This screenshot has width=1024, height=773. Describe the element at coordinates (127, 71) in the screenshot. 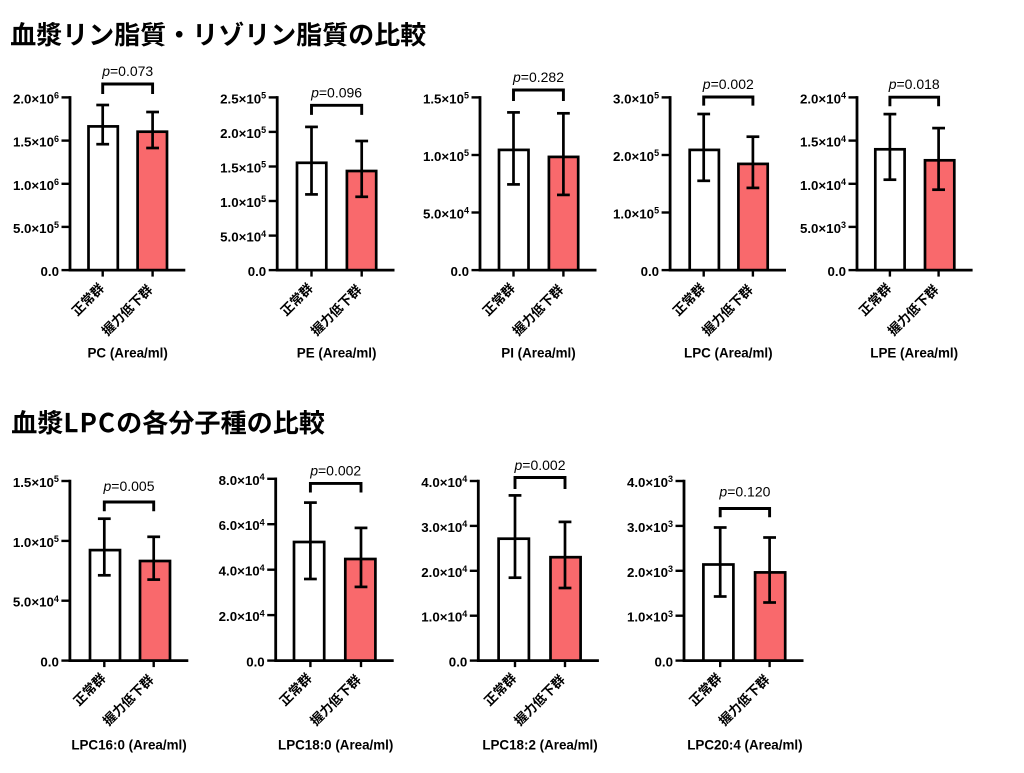

I see `svg-text: p=0.073` at that location.